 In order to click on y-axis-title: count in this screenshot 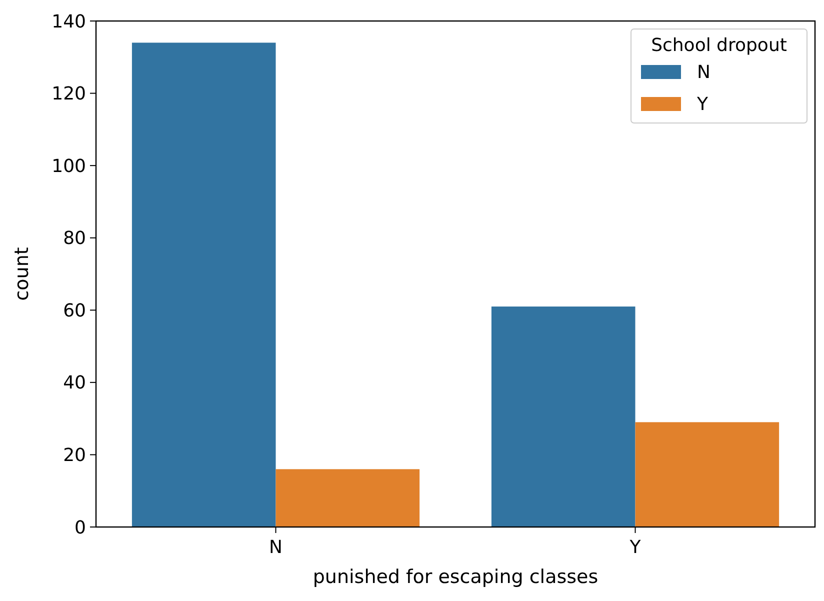, I will do `click(22, 274)`.